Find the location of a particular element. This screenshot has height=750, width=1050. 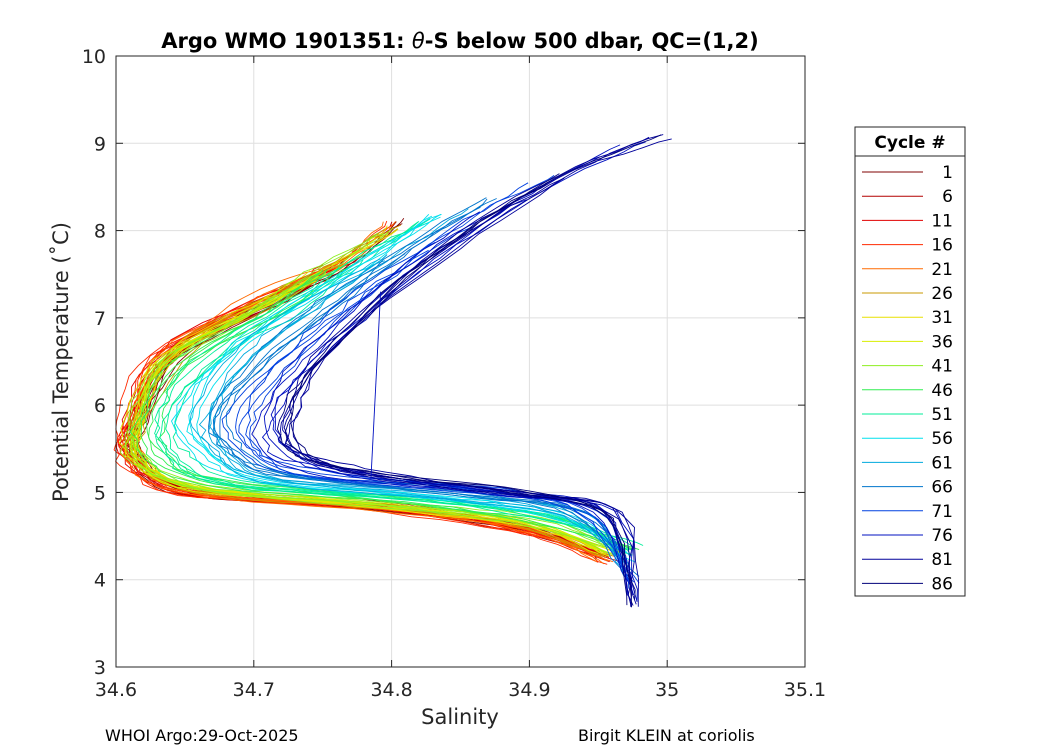

legend-title: Cycle # is located at coordinates (909, 143).